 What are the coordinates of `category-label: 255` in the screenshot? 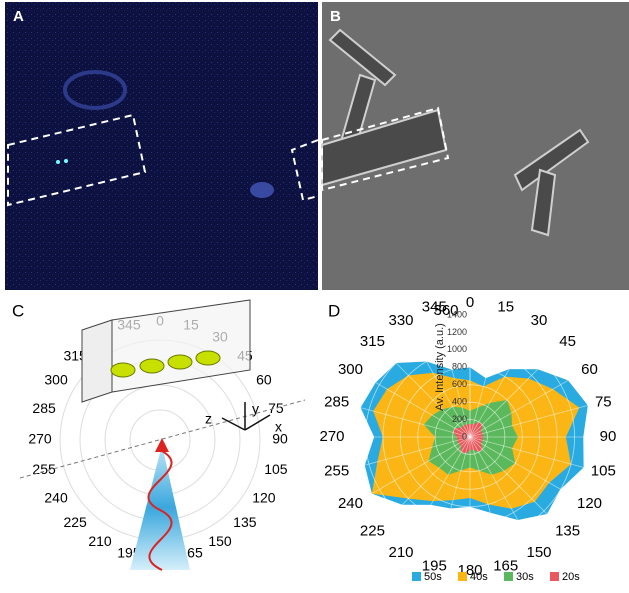 It's located at (336, 471).